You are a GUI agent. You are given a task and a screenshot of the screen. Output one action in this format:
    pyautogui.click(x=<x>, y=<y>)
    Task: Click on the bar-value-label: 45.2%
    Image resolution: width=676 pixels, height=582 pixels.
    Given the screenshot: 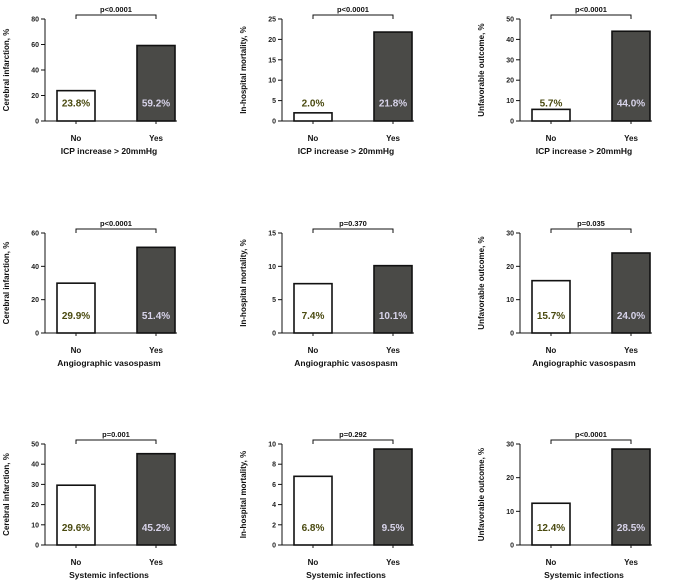 What is the action you would take?
    pyautogui.click(x=156, y=528)
    